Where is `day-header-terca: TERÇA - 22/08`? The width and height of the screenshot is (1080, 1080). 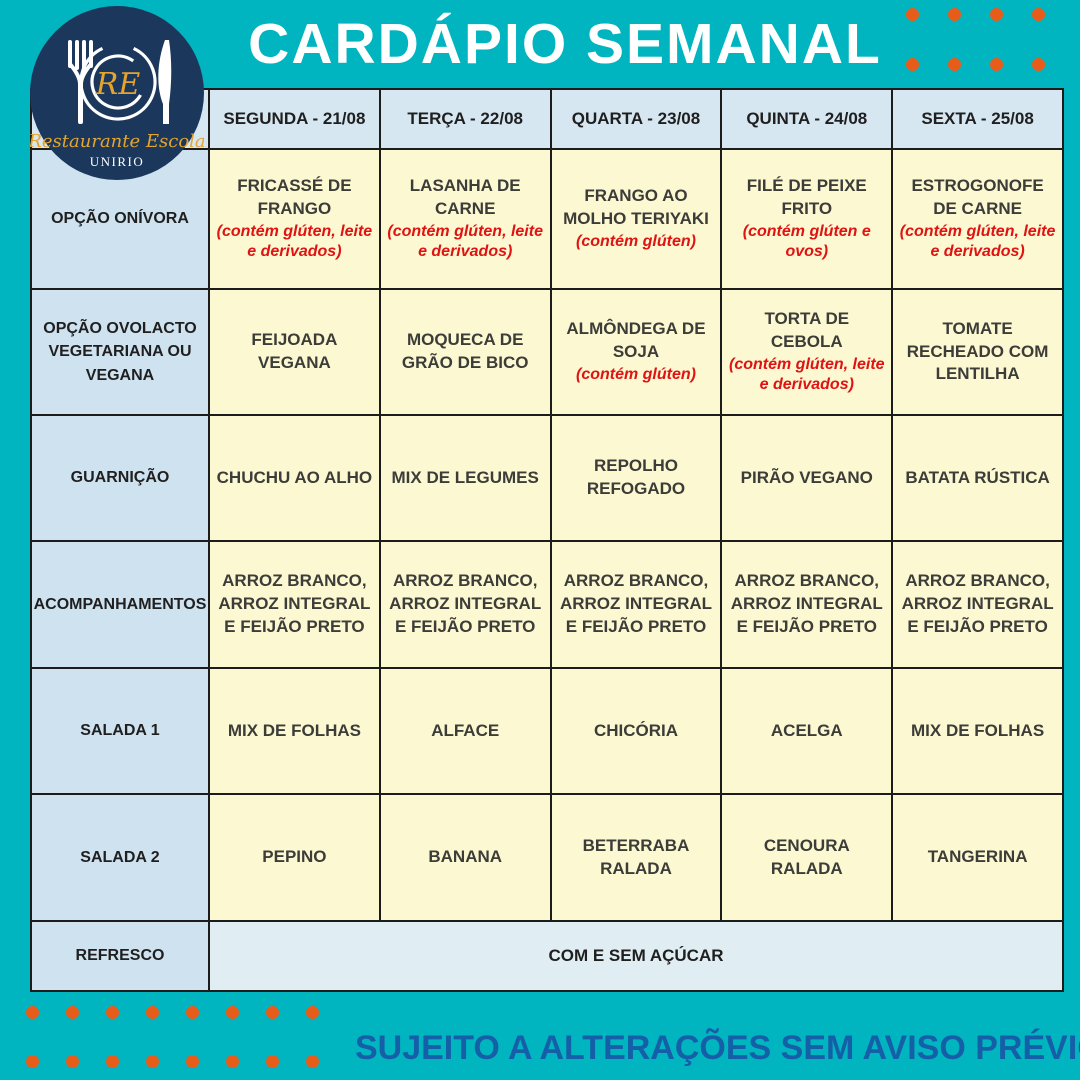
day-header-terca: TERÇA - 22/08 is located at coordinates (466, 120).